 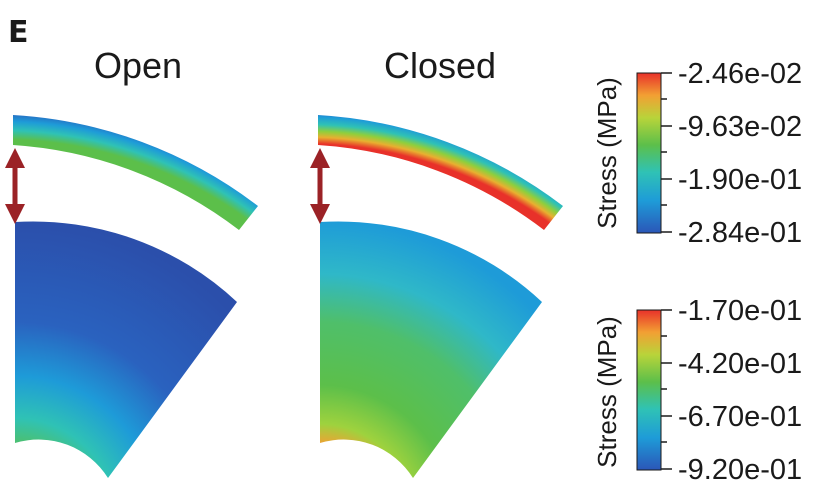 What do you see at coordinates (649, 153) in the screenshot?
I see `colorbar-top-scale` at bounding box center [649, 153].